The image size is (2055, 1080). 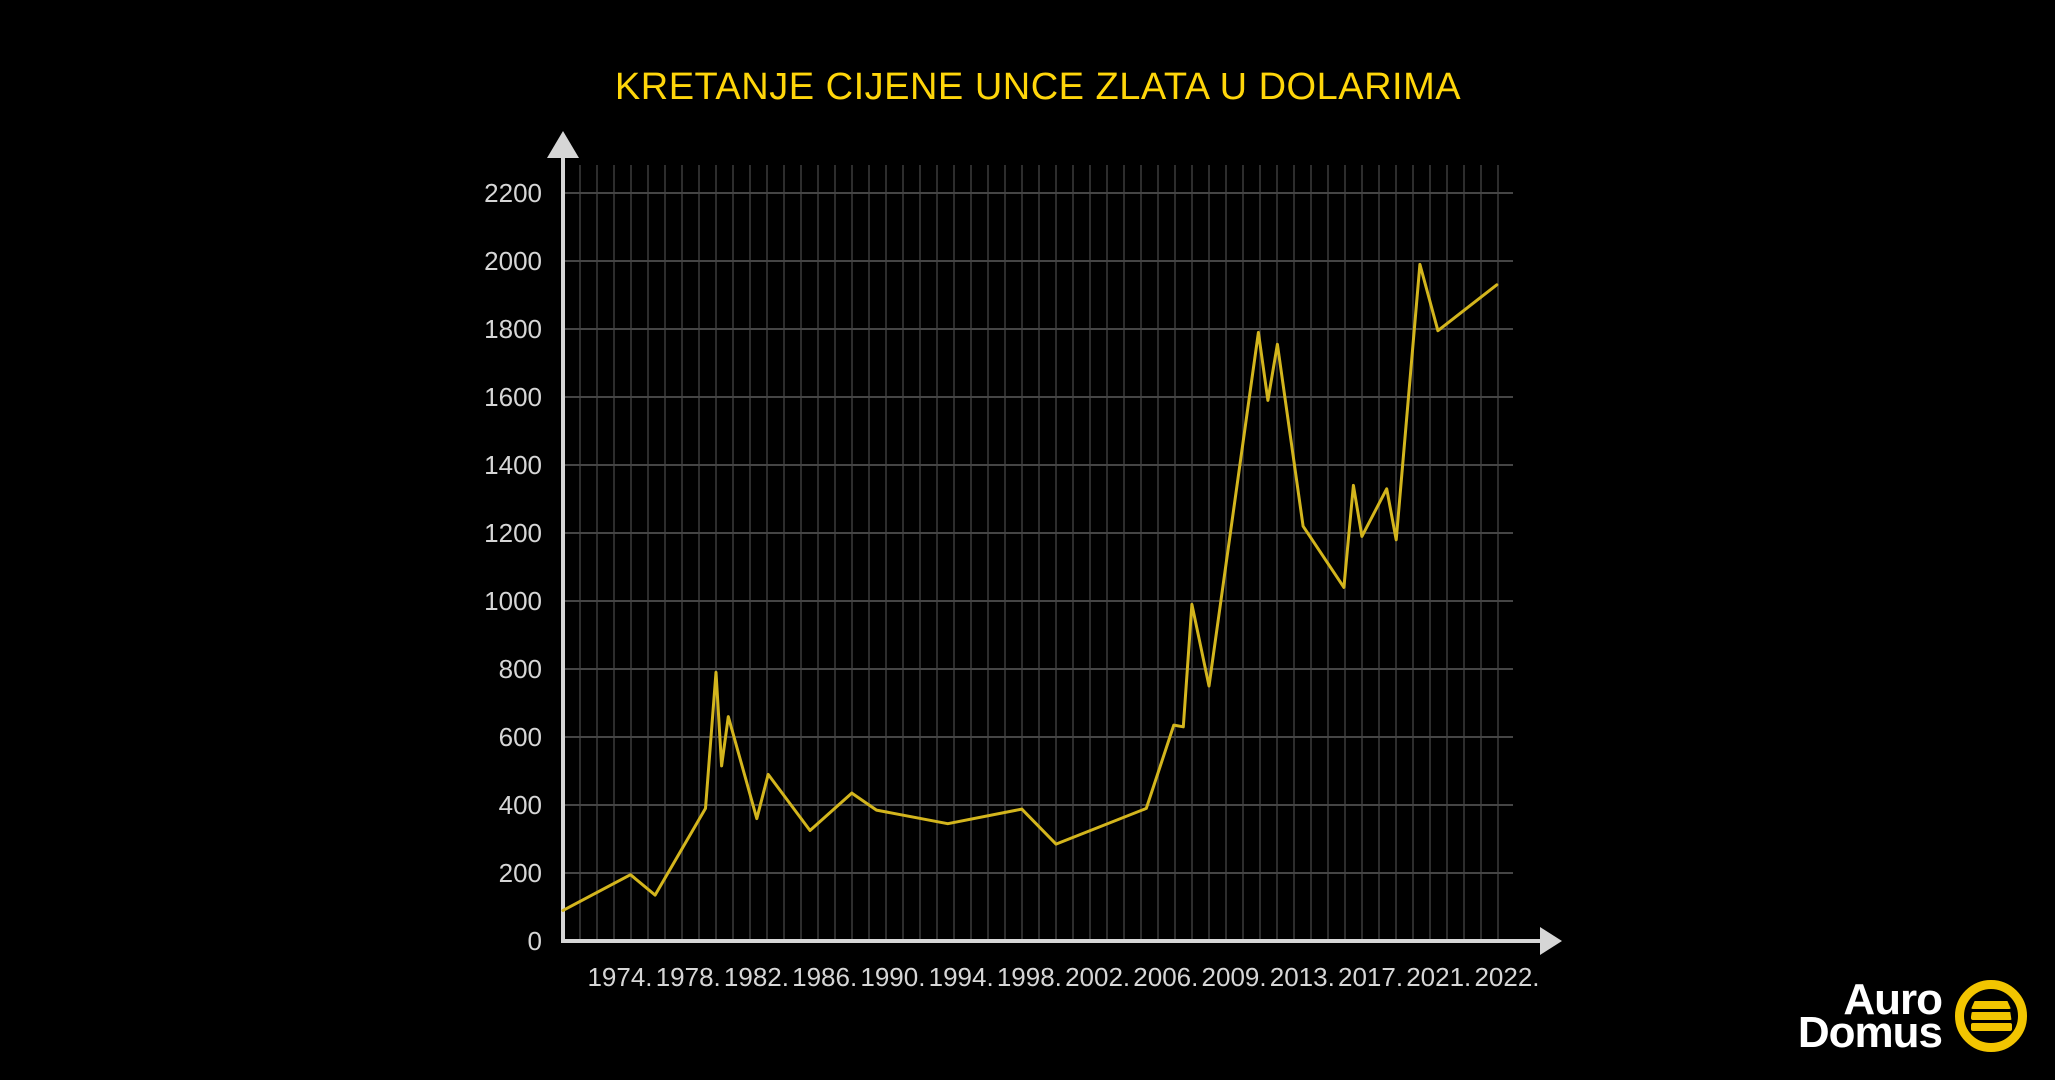 What do you see at coordinates (513, 329) in the screenshot?
I see `y-tick-label: 1800` at bounding box center [513, 329].